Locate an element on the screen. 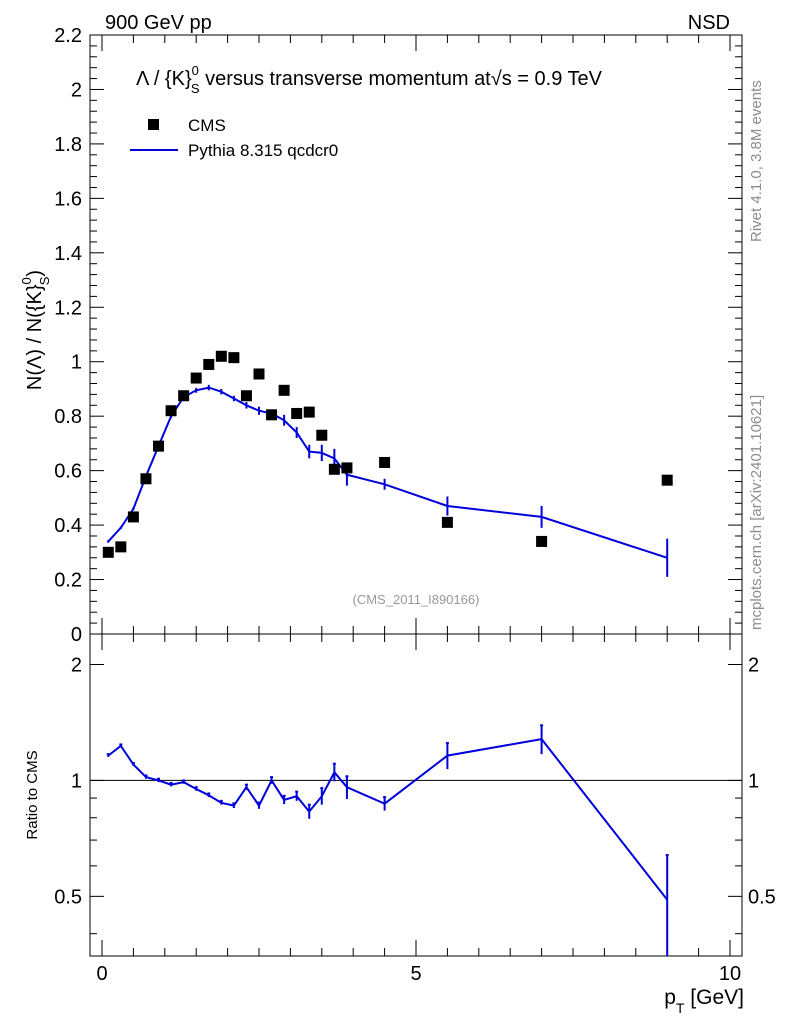 This screenshot has width=786, height=1024. main-ytick-label: 0.6 is located at coordinates (68, 472).